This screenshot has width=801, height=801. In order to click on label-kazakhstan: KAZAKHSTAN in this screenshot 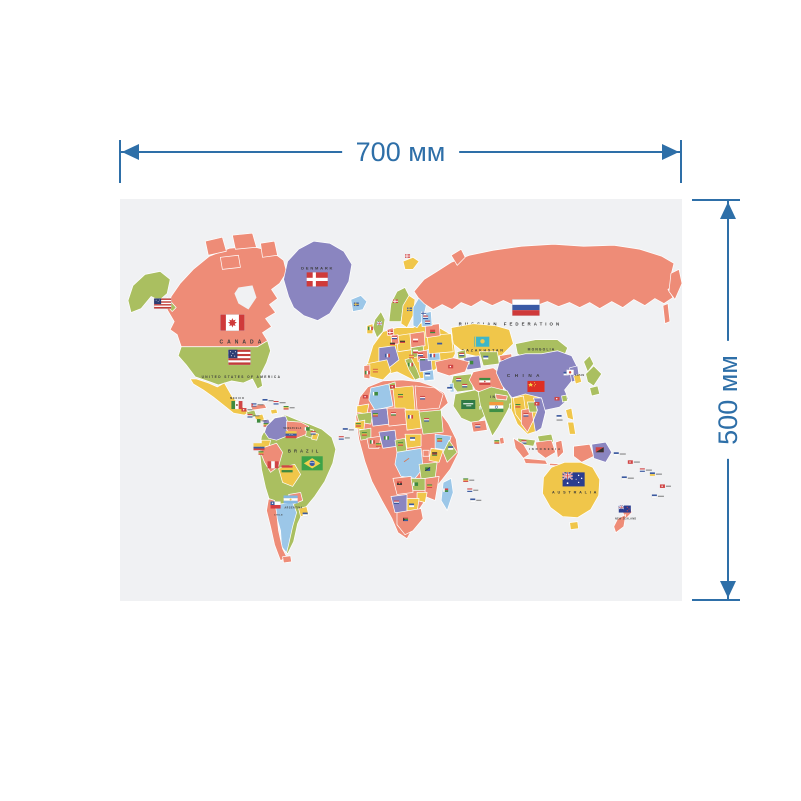, I will do `click(483, 351)`.